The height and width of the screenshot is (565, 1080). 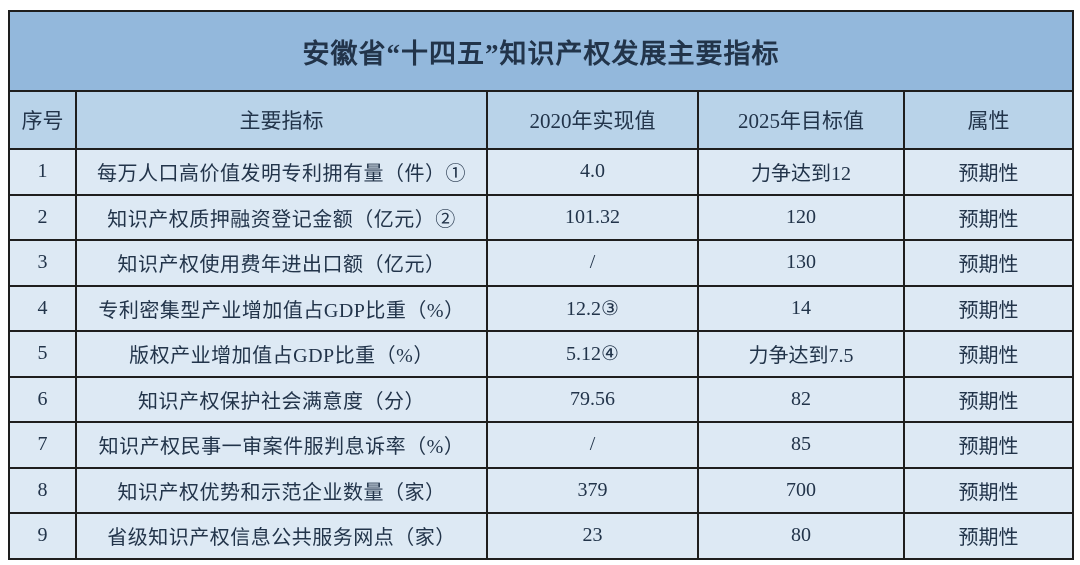 What do you see at coordinates (801, 445) in the screenshot?
I see `cell-2025-target: 85` at bounding box center [801, 445].